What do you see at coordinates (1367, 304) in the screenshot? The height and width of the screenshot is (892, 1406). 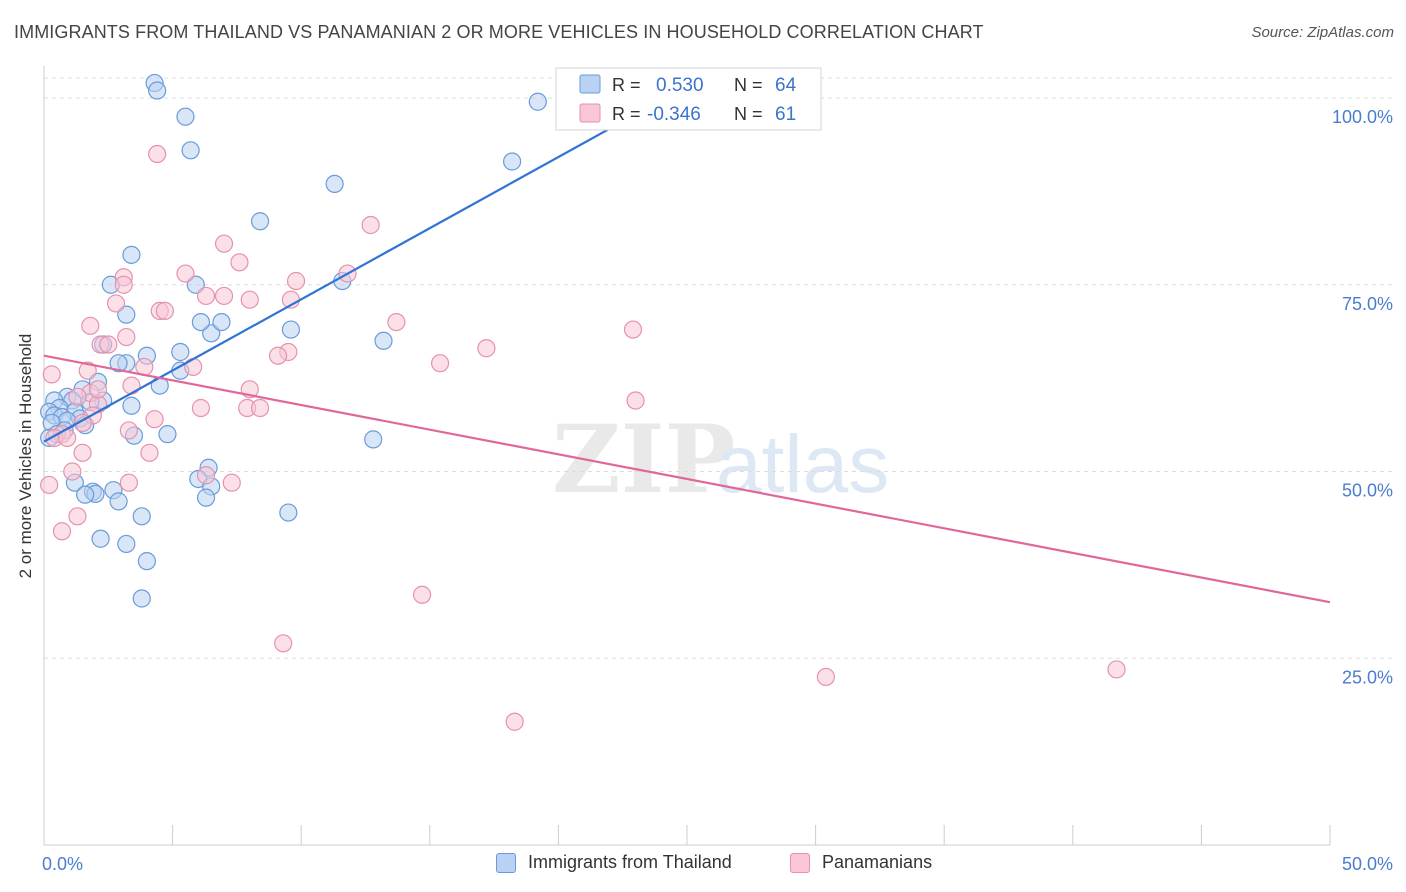 I see `y-tick-label: 75.0%` at bounding box center [1367, 304].